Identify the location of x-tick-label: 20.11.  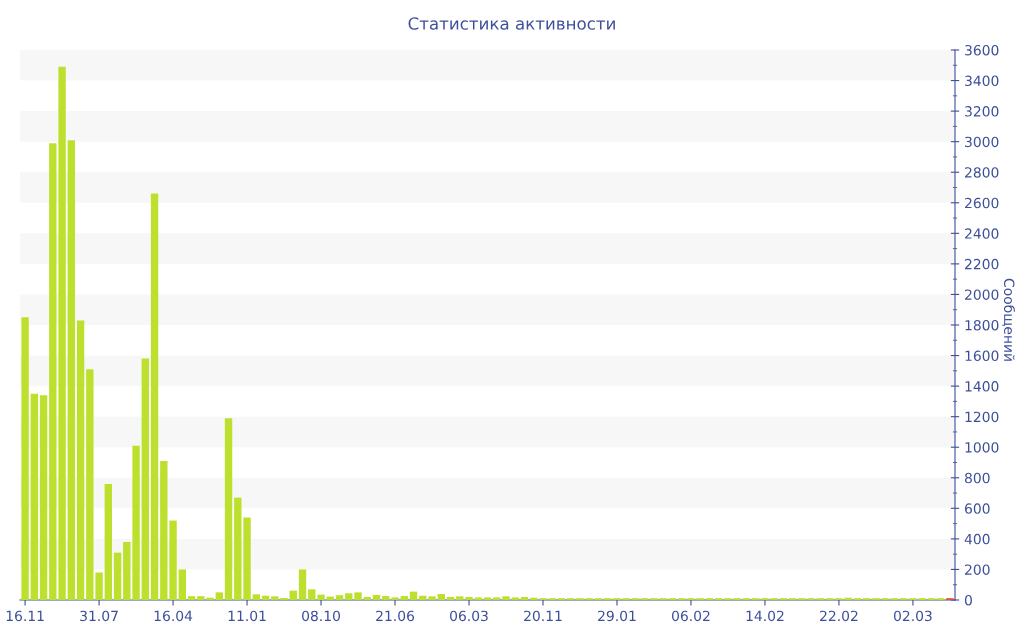
(543, 616).